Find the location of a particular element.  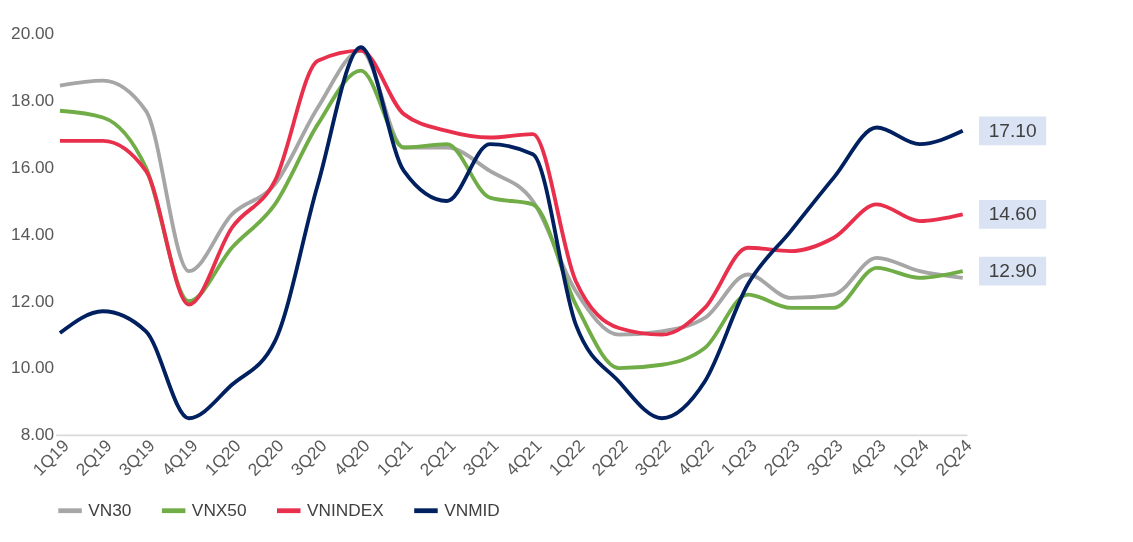

data-label: 17.10 is located at coordinates (1012, 130).